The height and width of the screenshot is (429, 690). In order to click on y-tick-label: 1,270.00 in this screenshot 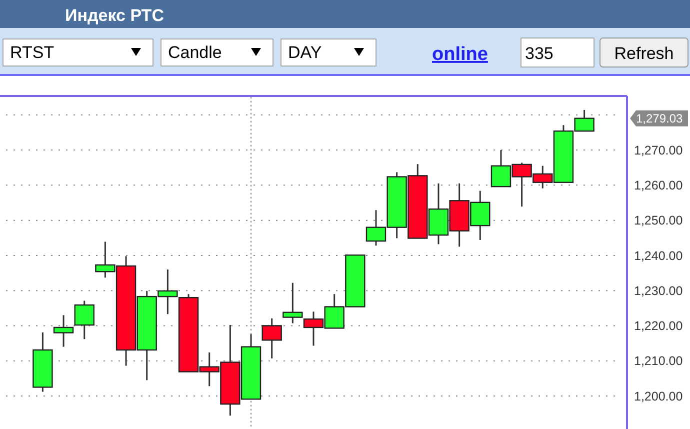, I will do `click(658, 150)`.